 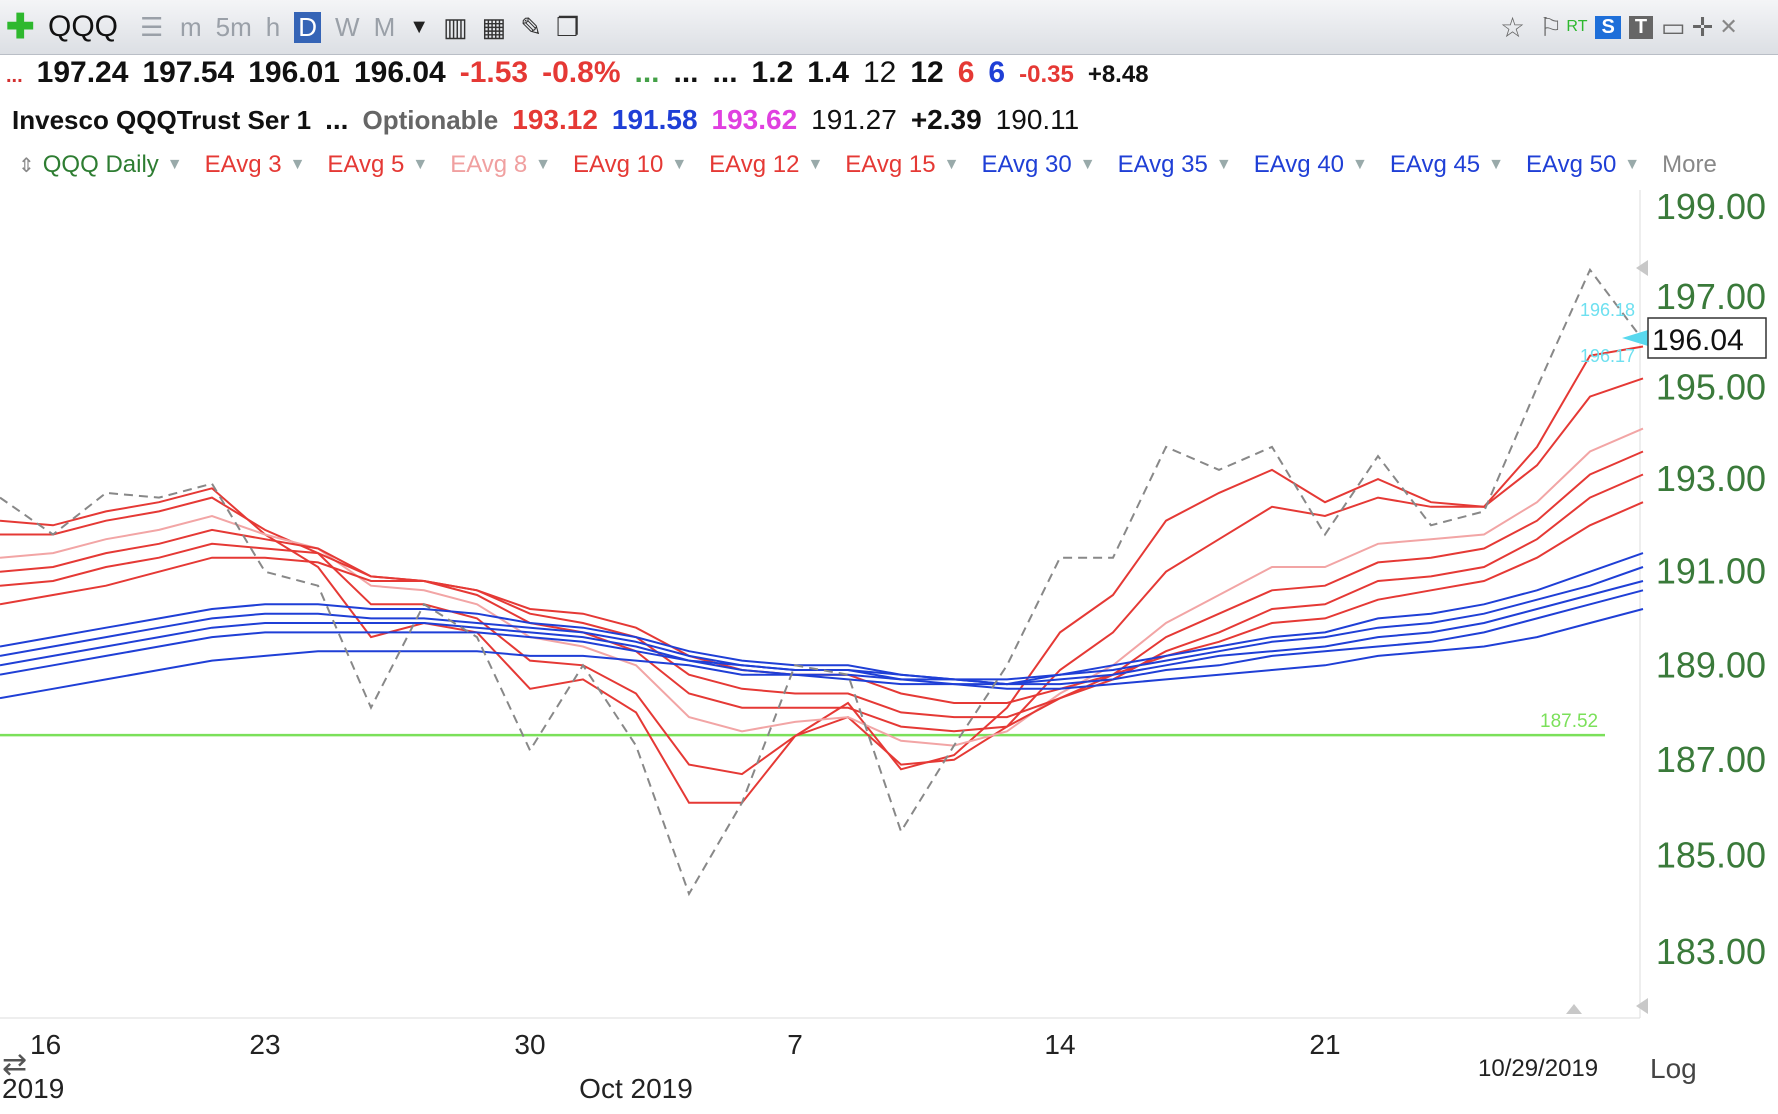 What do you see at coordinates (1608, 27) in the screenshot?
I see `s-badge: S` at bounding box center [1608, 27].